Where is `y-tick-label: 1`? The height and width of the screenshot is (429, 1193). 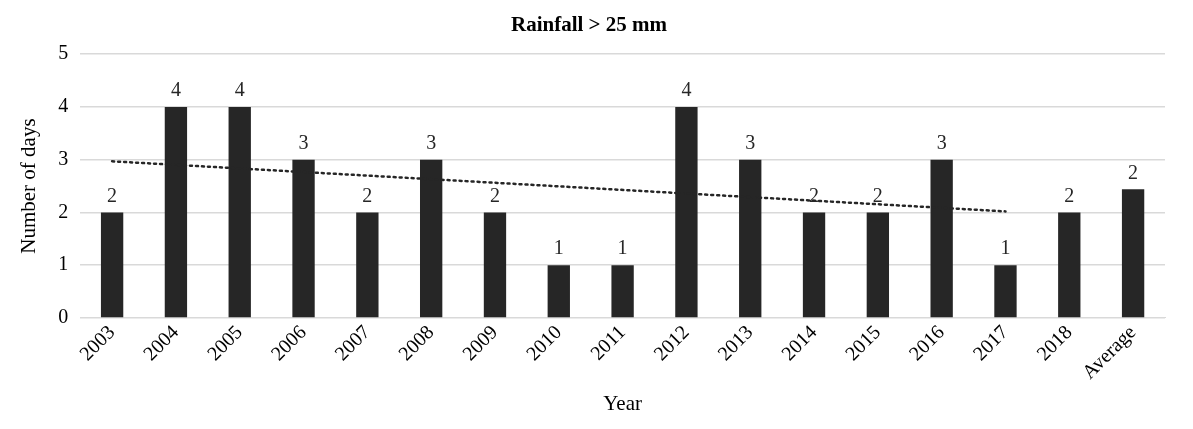
y-tick-label: 1 is located at coordinates (63, 263).